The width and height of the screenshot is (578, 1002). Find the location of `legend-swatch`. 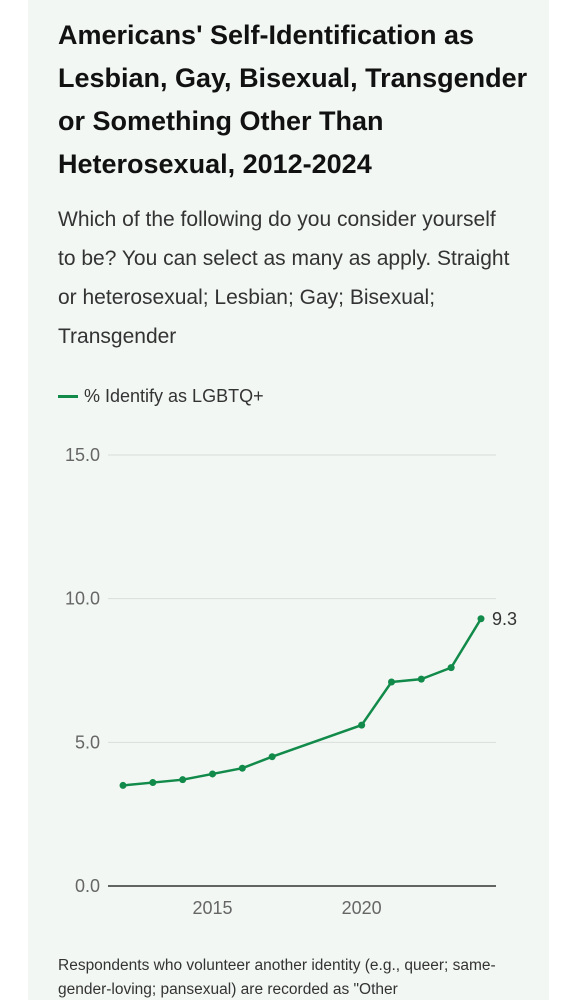

legend-swatch is located at coordinates (68, 396).